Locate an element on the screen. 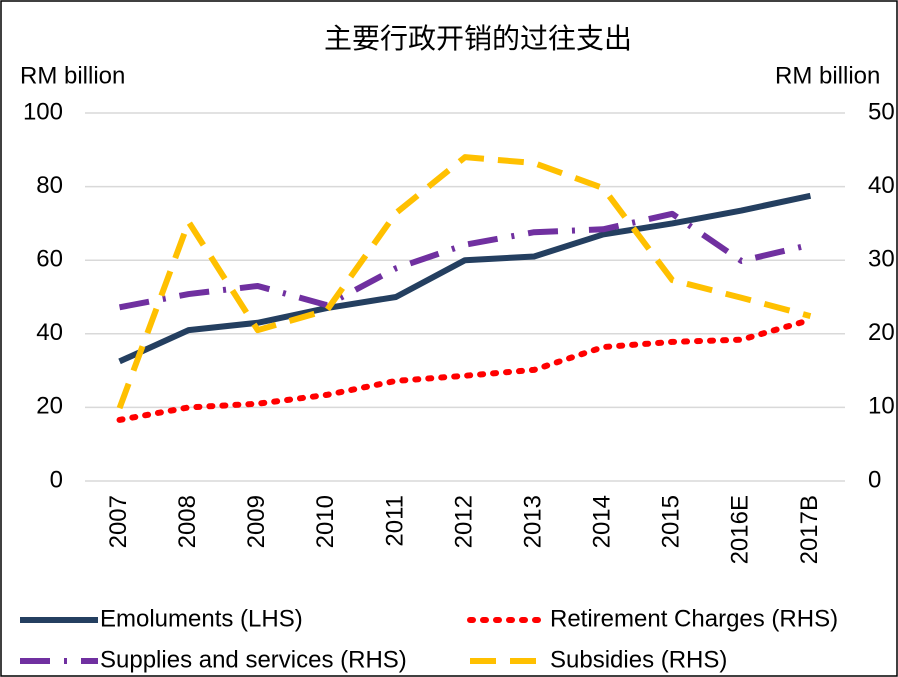 The width and height of the screenshot is (898, 677). x-tick-label: 2017B is located at coordinates (809, 529).